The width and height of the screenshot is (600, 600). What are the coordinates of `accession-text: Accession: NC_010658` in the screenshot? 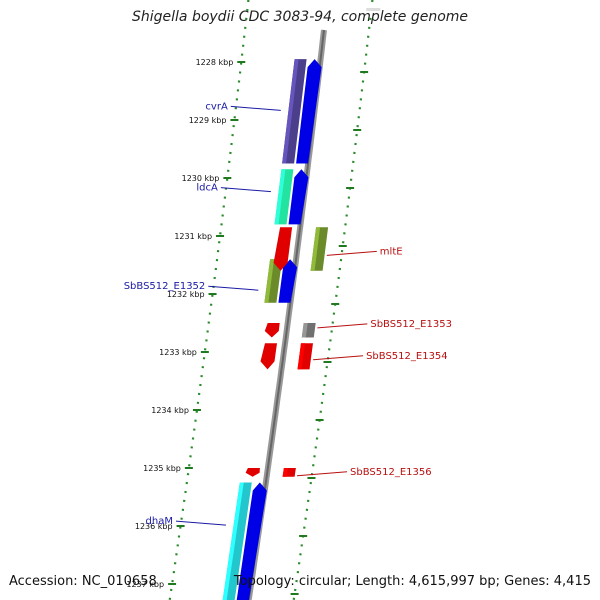 It's located at (83, 581).